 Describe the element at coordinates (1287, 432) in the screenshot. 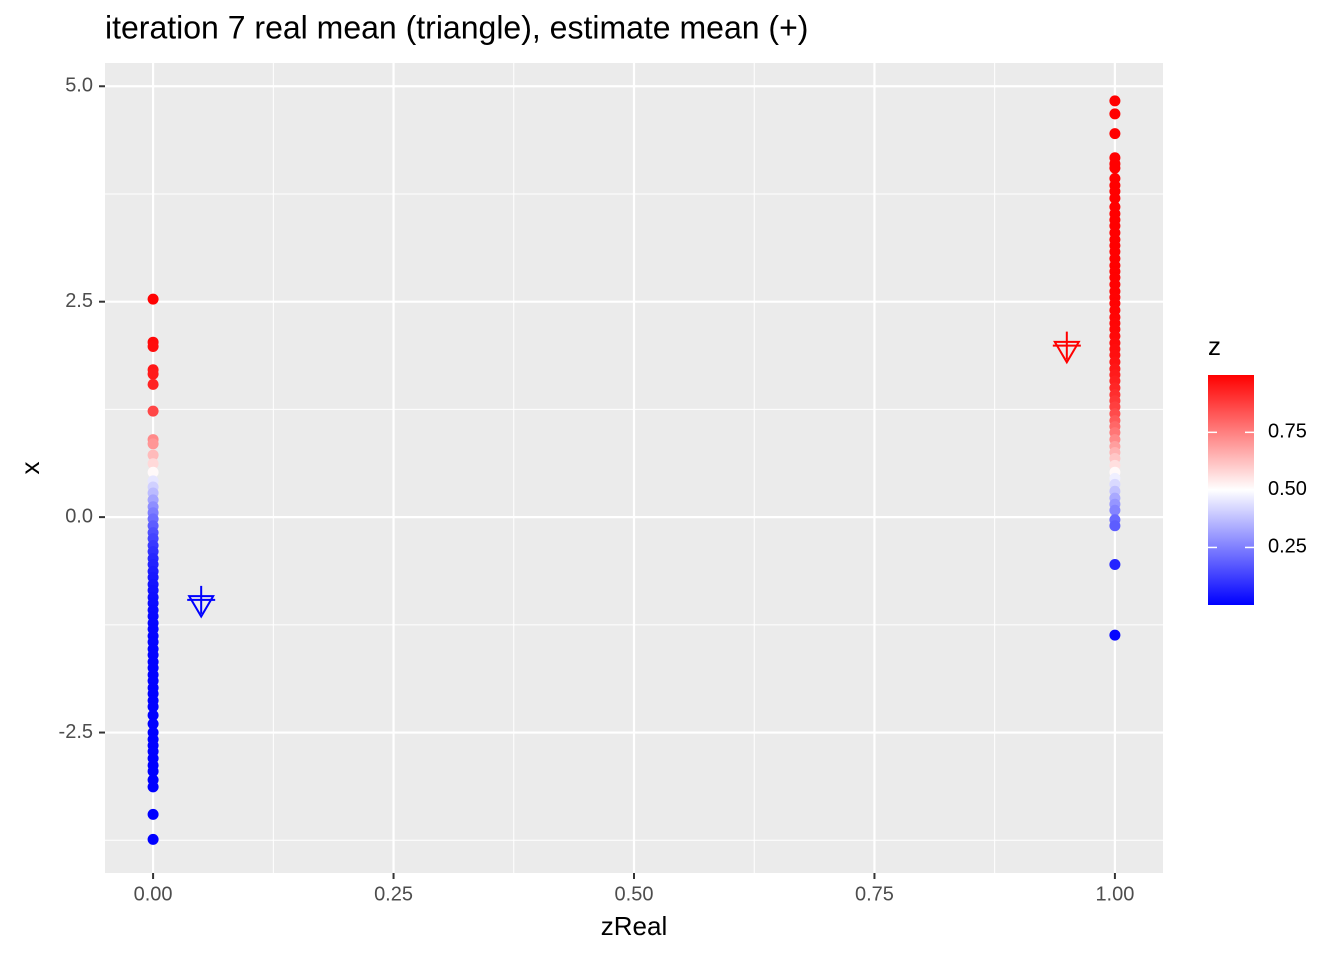

I see `colorbar-label: 0.75` at that location.